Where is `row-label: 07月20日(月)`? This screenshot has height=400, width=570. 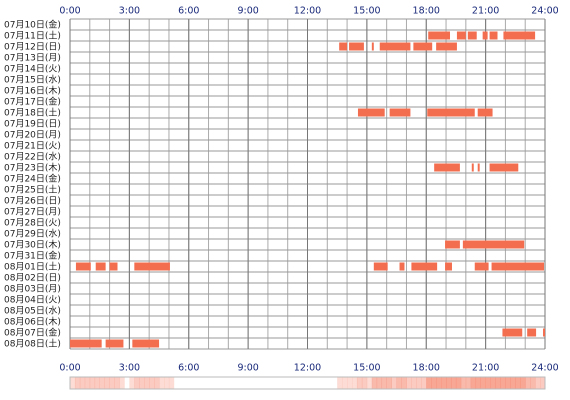
row-label: 07月20日(月) is located at coordinates (32, 135).